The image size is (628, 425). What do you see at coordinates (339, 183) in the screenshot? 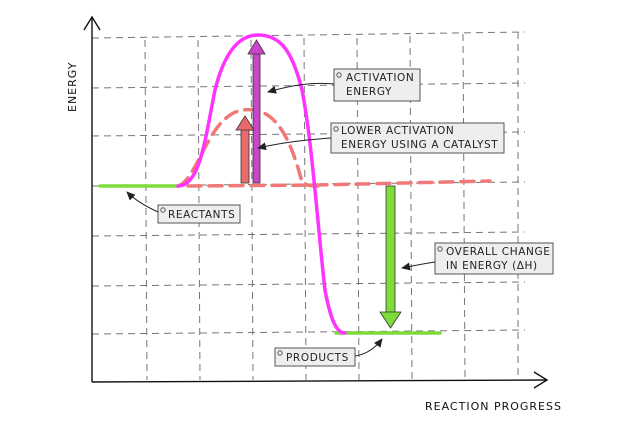
I see `catalysed-baseline-dashes` at bounding box center [339, 183].